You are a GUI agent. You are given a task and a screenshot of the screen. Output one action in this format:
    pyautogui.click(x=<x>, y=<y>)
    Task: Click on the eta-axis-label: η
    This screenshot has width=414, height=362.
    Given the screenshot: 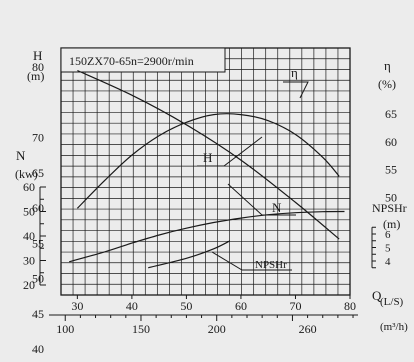 What is the action you would take?
    pyautogui.click(x=387, y=65)
    